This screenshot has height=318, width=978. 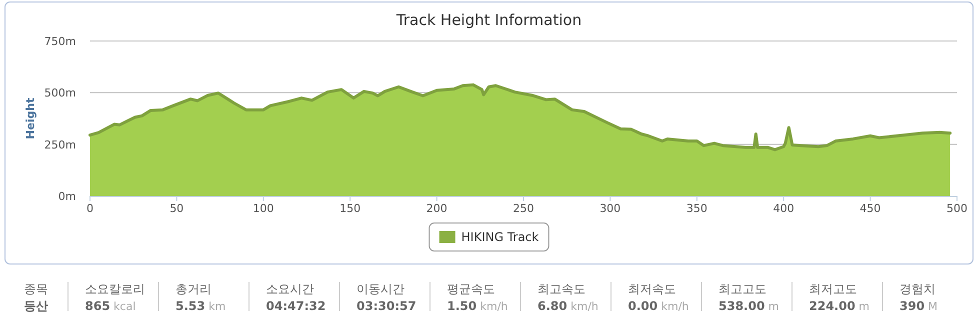 What do you see at coordinates (919, 306) in the screenshot?
I see `text: 390 M` at bounding box center [919, 306].